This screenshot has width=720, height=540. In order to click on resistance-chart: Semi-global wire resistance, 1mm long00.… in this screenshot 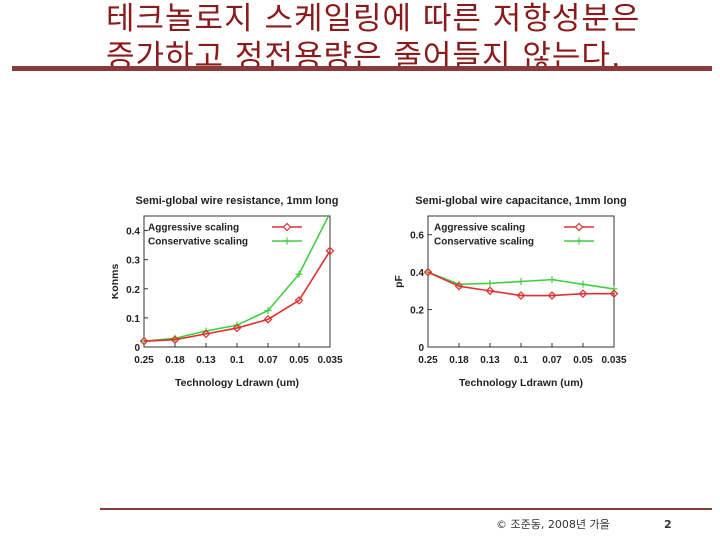, I will do `click(227, 292)`.